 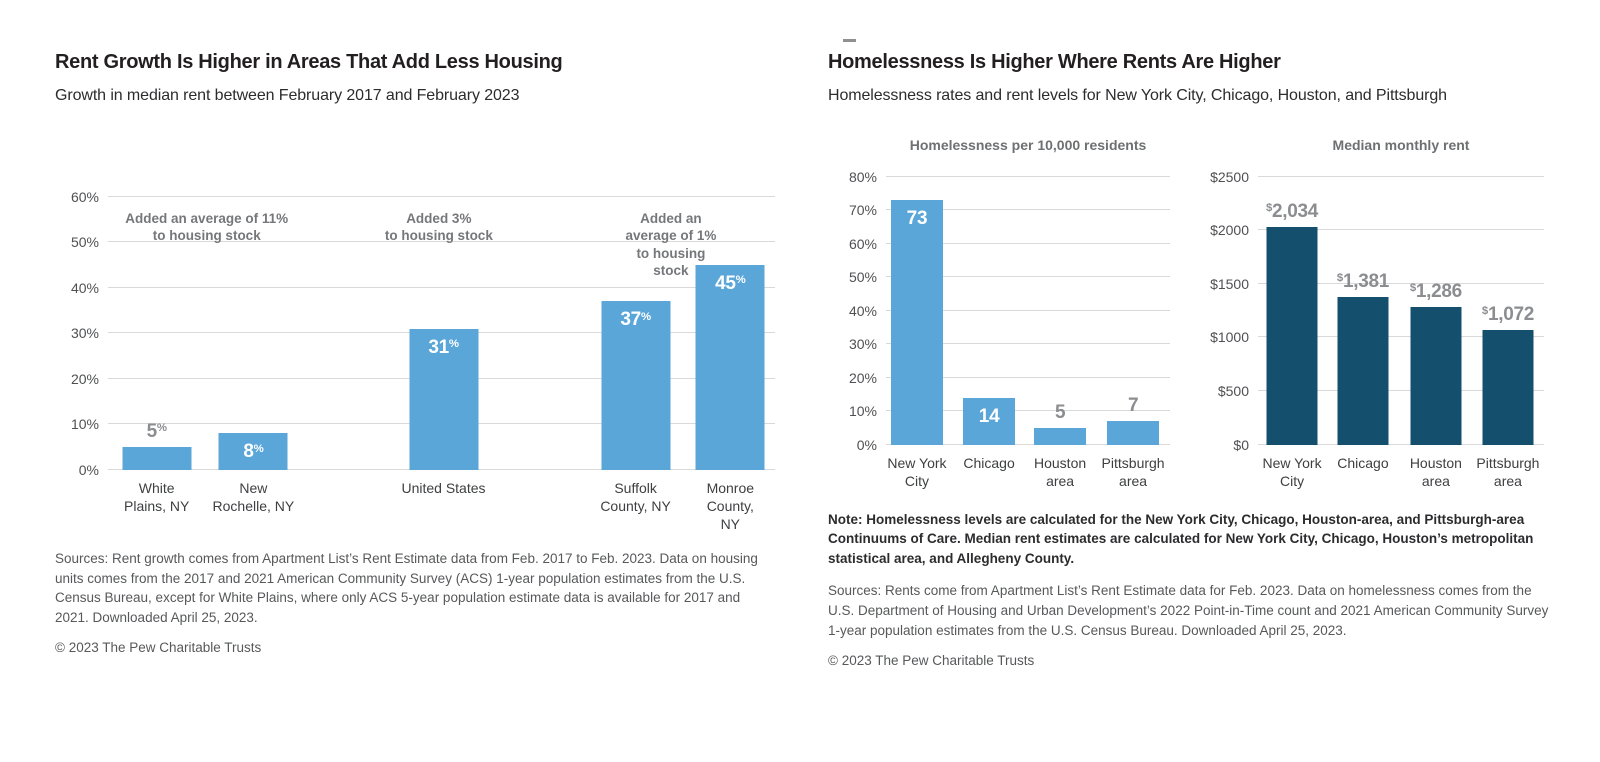 What do you see at coordinates (989, 416) in the screenshot?
I see `bar-value-label: 14` at bounding box center [989, 416].